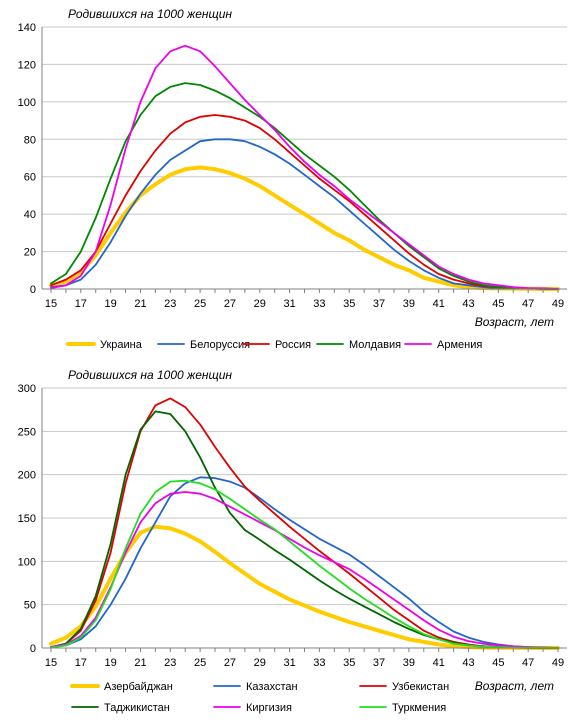 This screenshot has width=580, height=723. Describe the element at coordinates (269, 708) in the screenshot. I see `legend-label: Киргизия` at that location.